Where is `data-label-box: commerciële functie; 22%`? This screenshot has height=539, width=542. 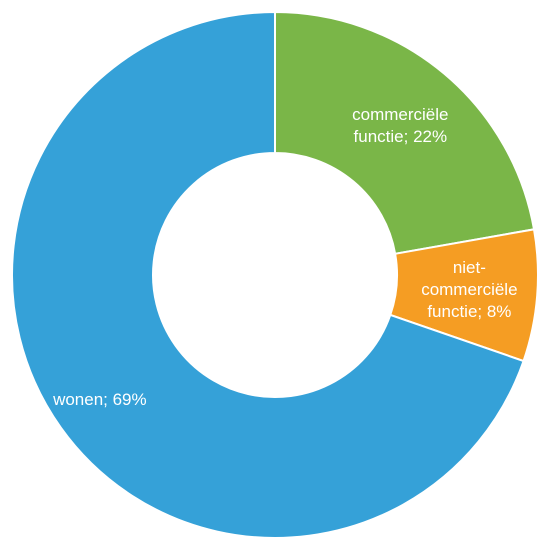
data-label-box: commerciële functie; 22% is located at coordinates (400, 125).